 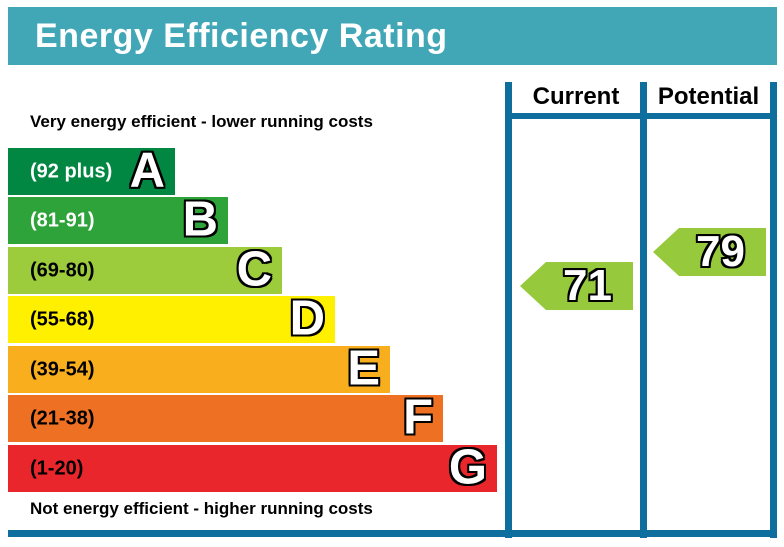 What do you see at coordinates (62, 369) in the screenshot?
I see `band-range-label-E: (39-54)` at bounding box center [62, 369].